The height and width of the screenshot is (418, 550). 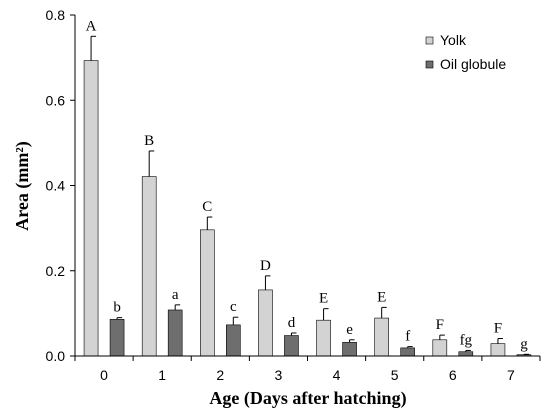 What do you see at coordinates (207, 207) in the screenshot?
I see `significance-label: C` at bounding box center [207, 207].